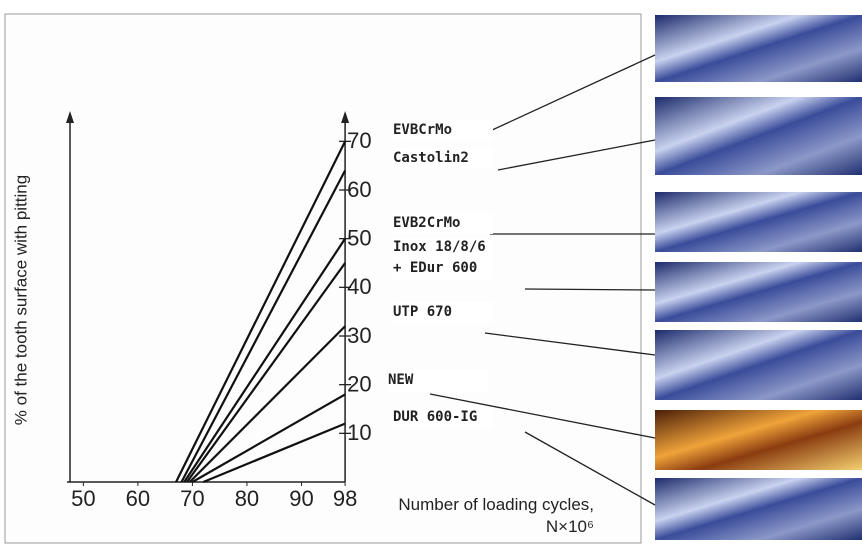  Describe the element at coordinates (20, 300) in the screenshot. I see `y-axis-label: % of the tooth surface with pitting` at that location.